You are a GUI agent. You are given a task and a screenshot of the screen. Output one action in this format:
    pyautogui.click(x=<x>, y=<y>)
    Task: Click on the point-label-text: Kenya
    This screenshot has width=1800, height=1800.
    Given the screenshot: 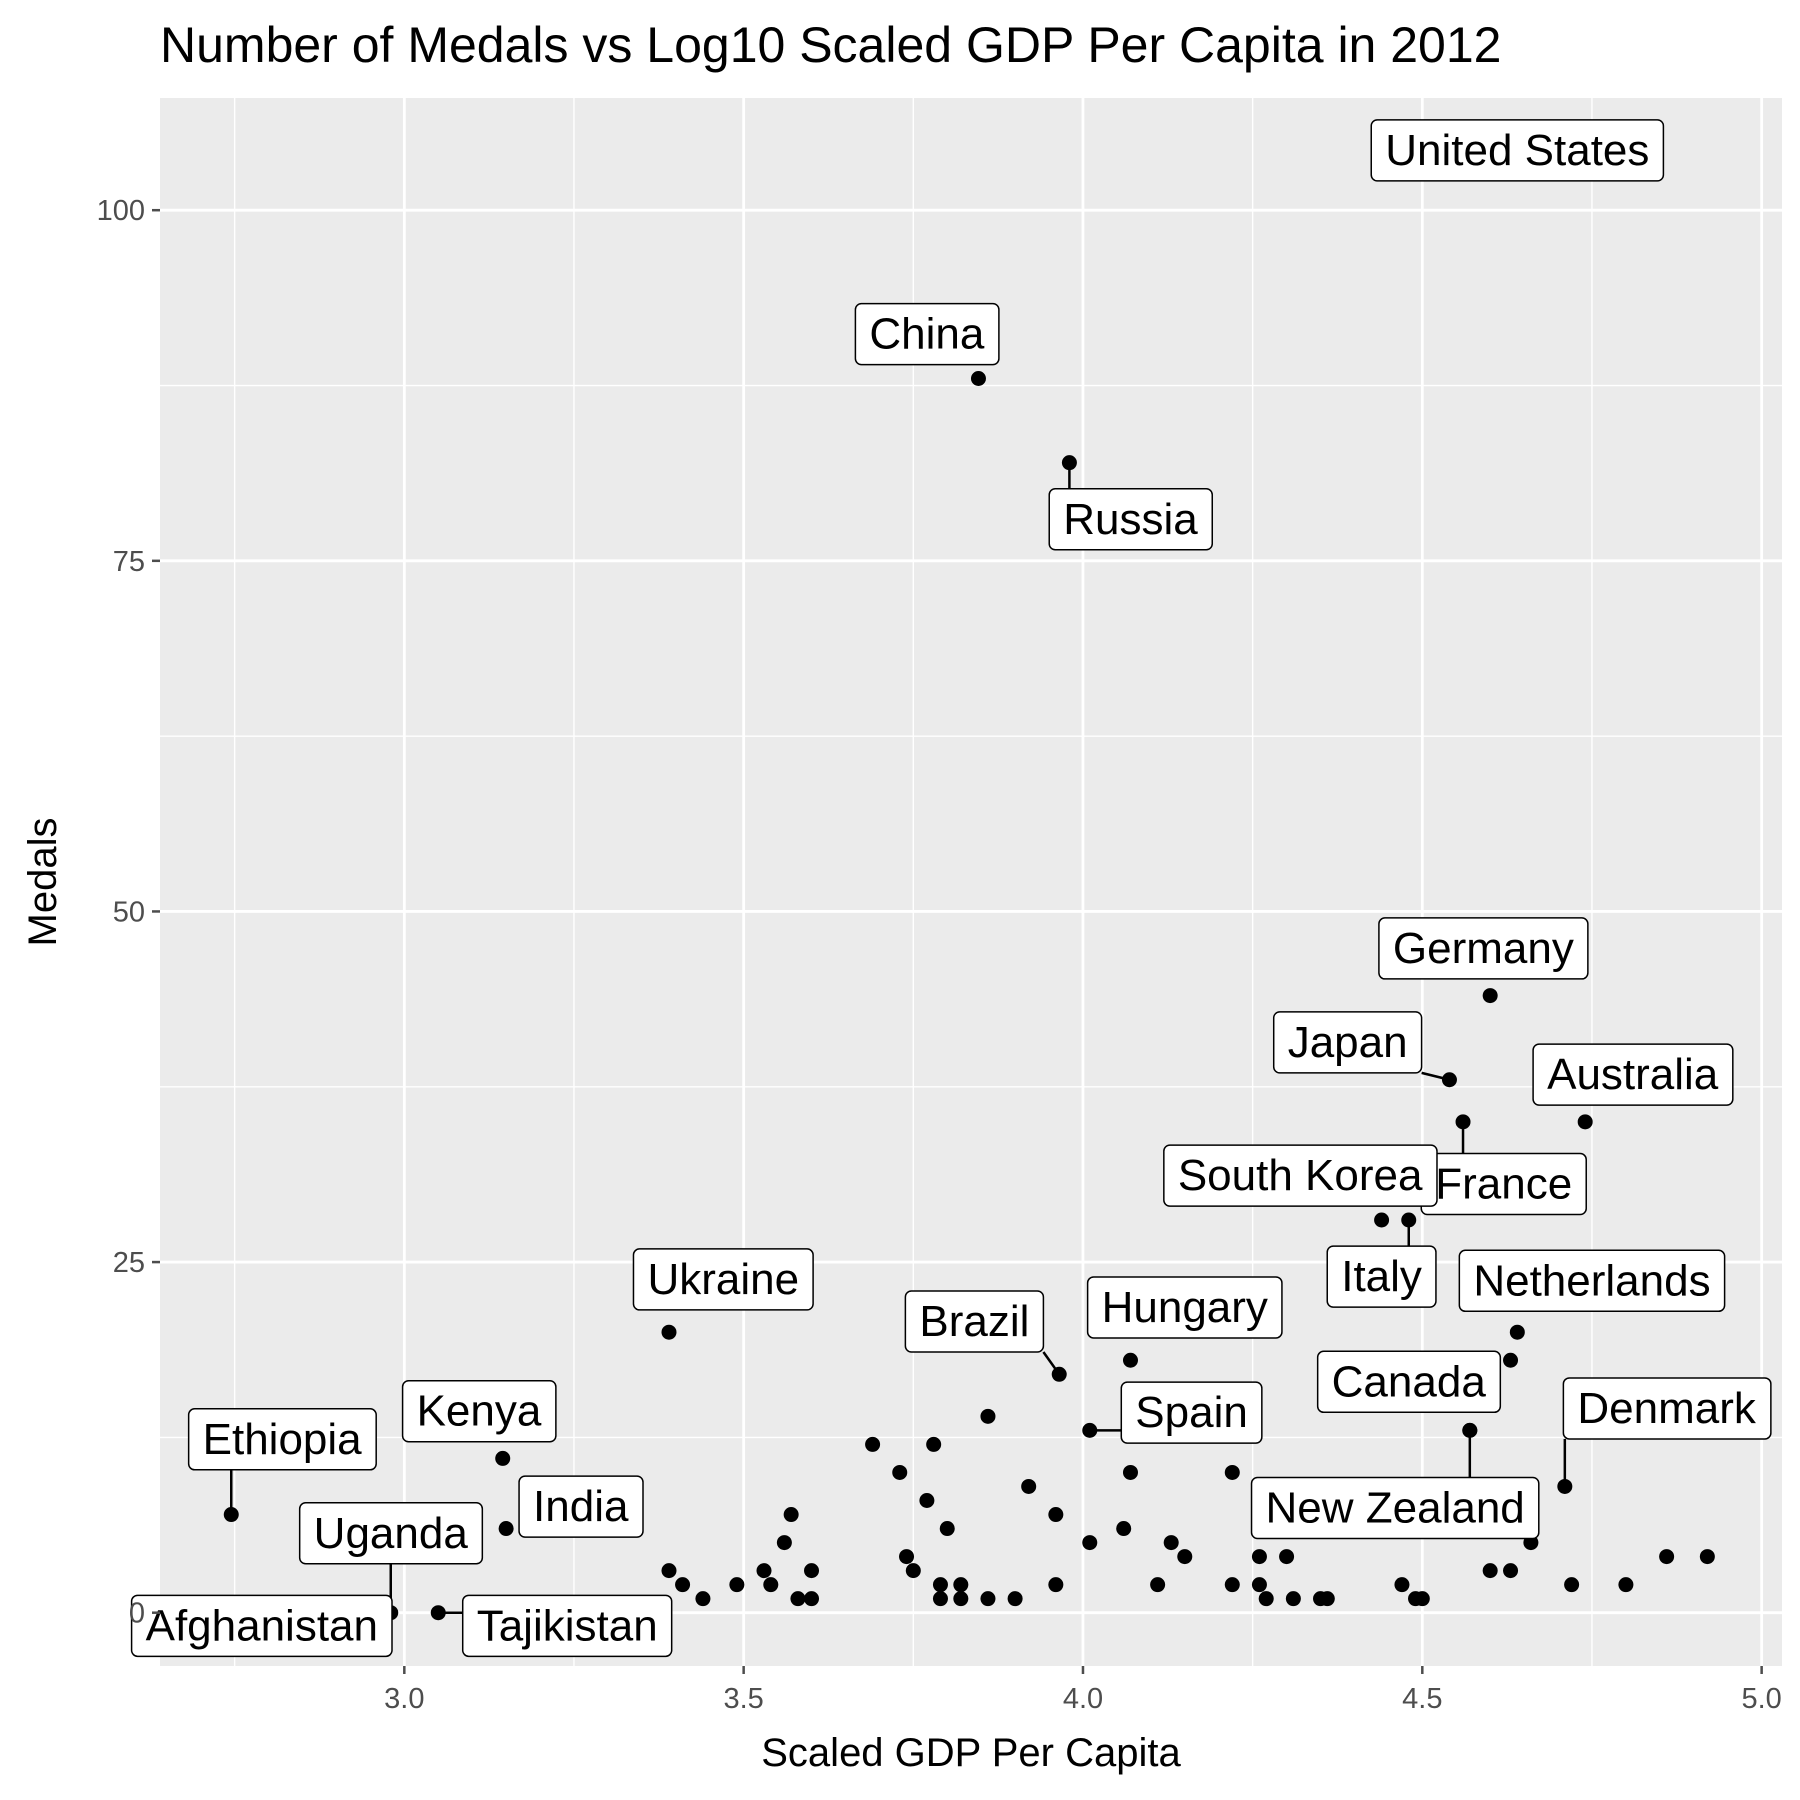 What is the action you would take?
    pyautogui.click(x=479, y=1411)
    